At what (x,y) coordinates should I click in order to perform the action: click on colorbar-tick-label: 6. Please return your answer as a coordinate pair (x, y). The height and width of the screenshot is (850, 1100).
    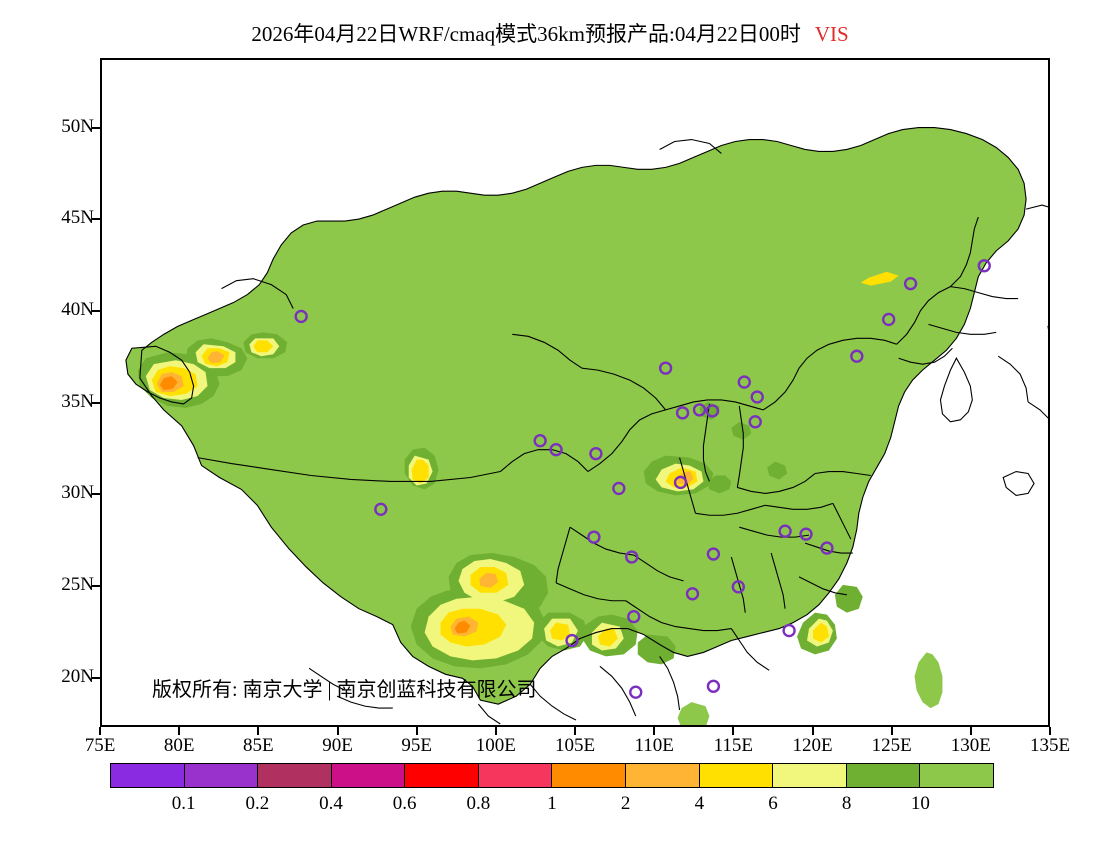
    Looking at the image, I should click on (773, 803).